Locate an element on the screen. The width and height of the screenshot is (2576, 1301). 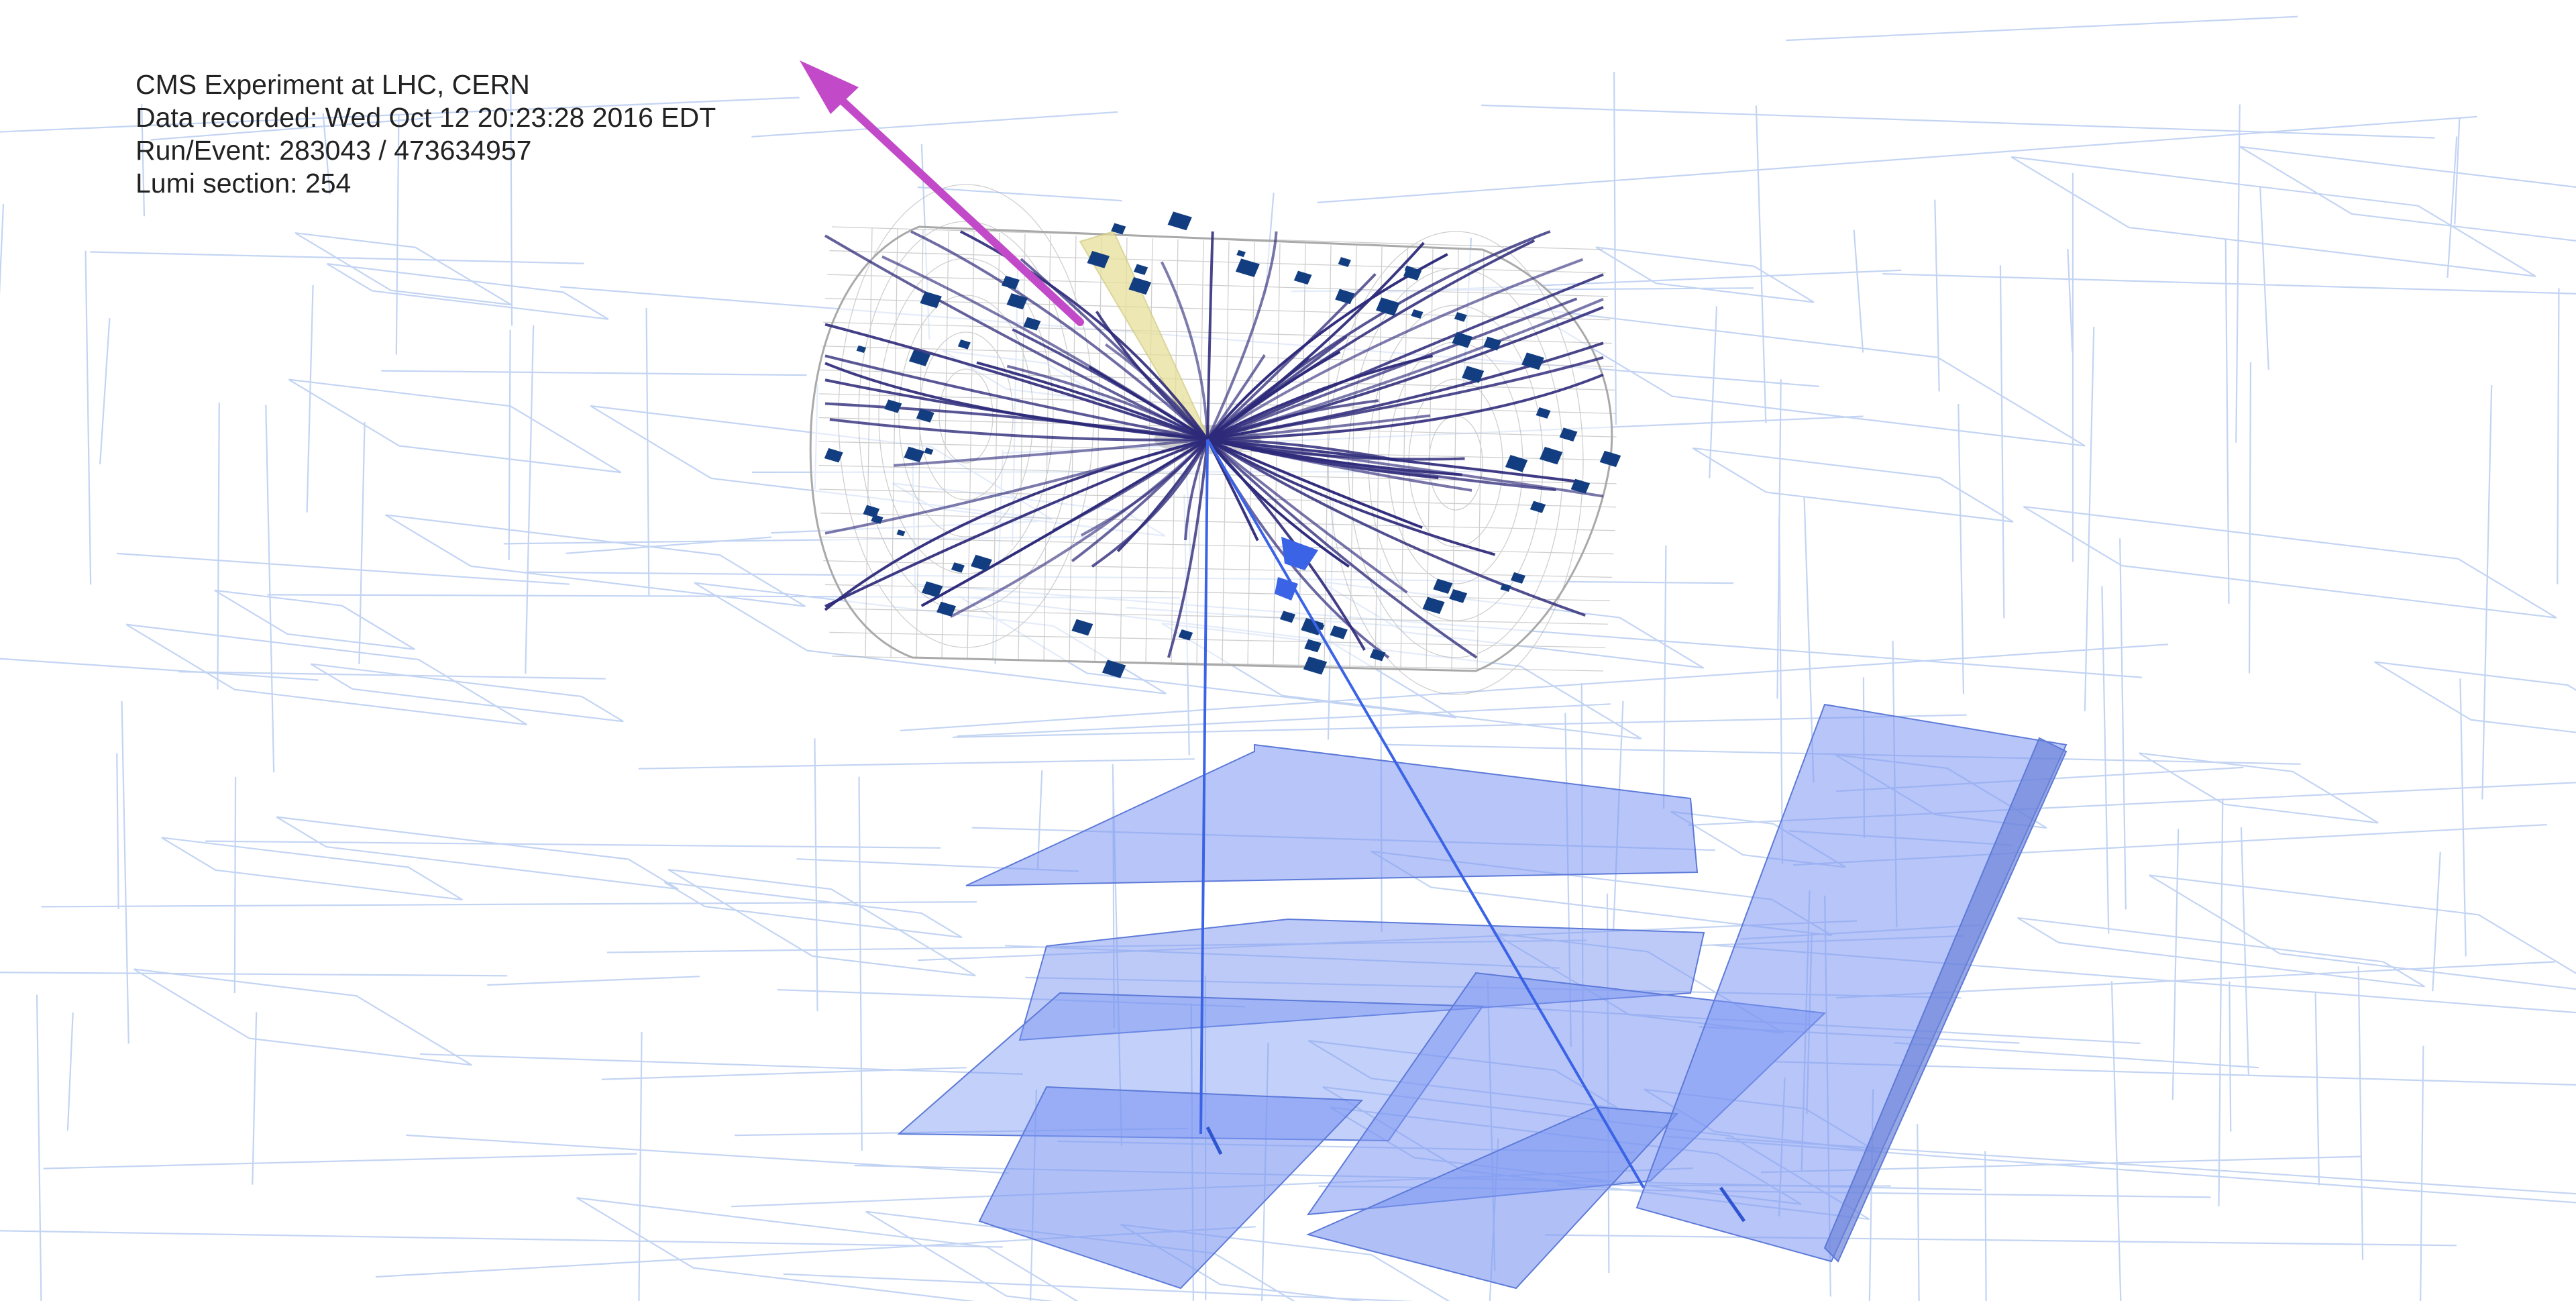
energy-deposits is located at coordinates (1222, 444).